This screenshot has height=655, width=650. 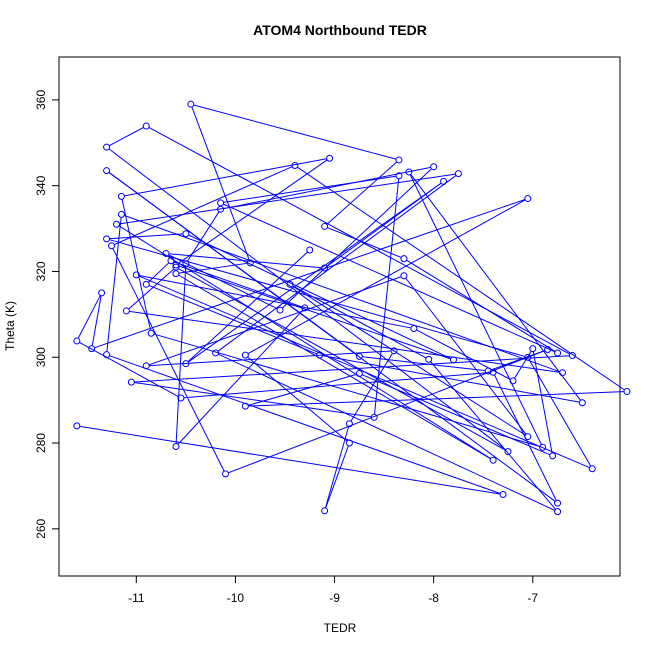 I want to click on y-axis-label: Theta (K), so click(x=10, y=326).